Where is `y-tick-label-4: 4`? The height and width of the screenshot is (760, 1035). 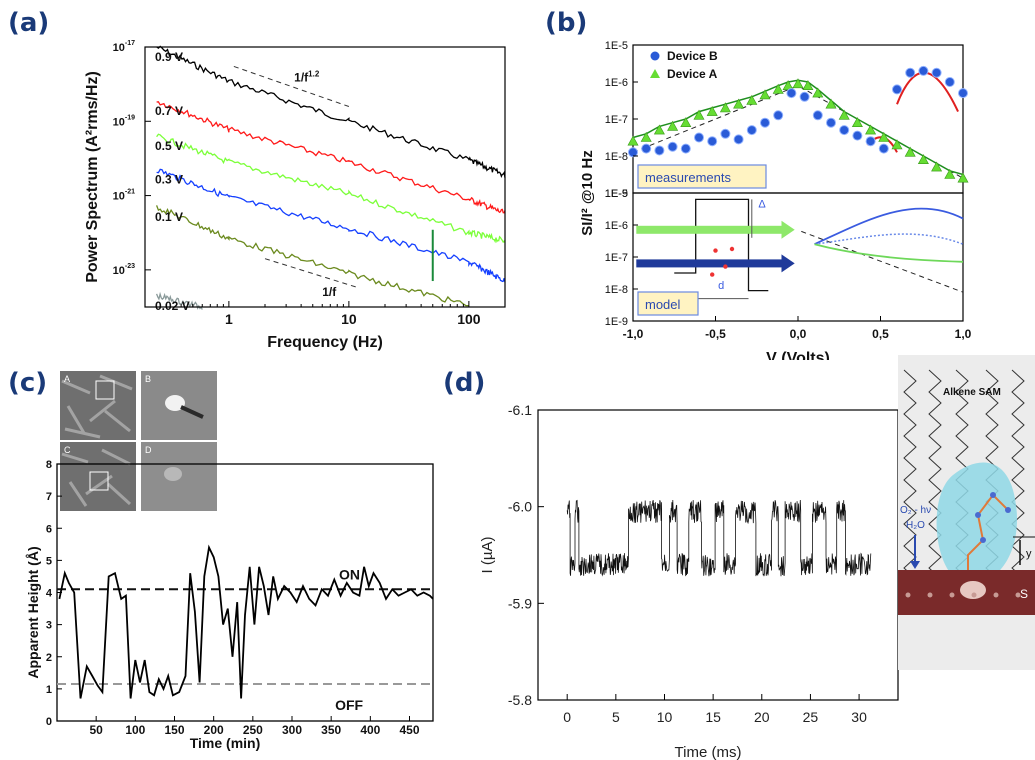
y-tick-label-4: 4 is located at coordinates (49, 594).